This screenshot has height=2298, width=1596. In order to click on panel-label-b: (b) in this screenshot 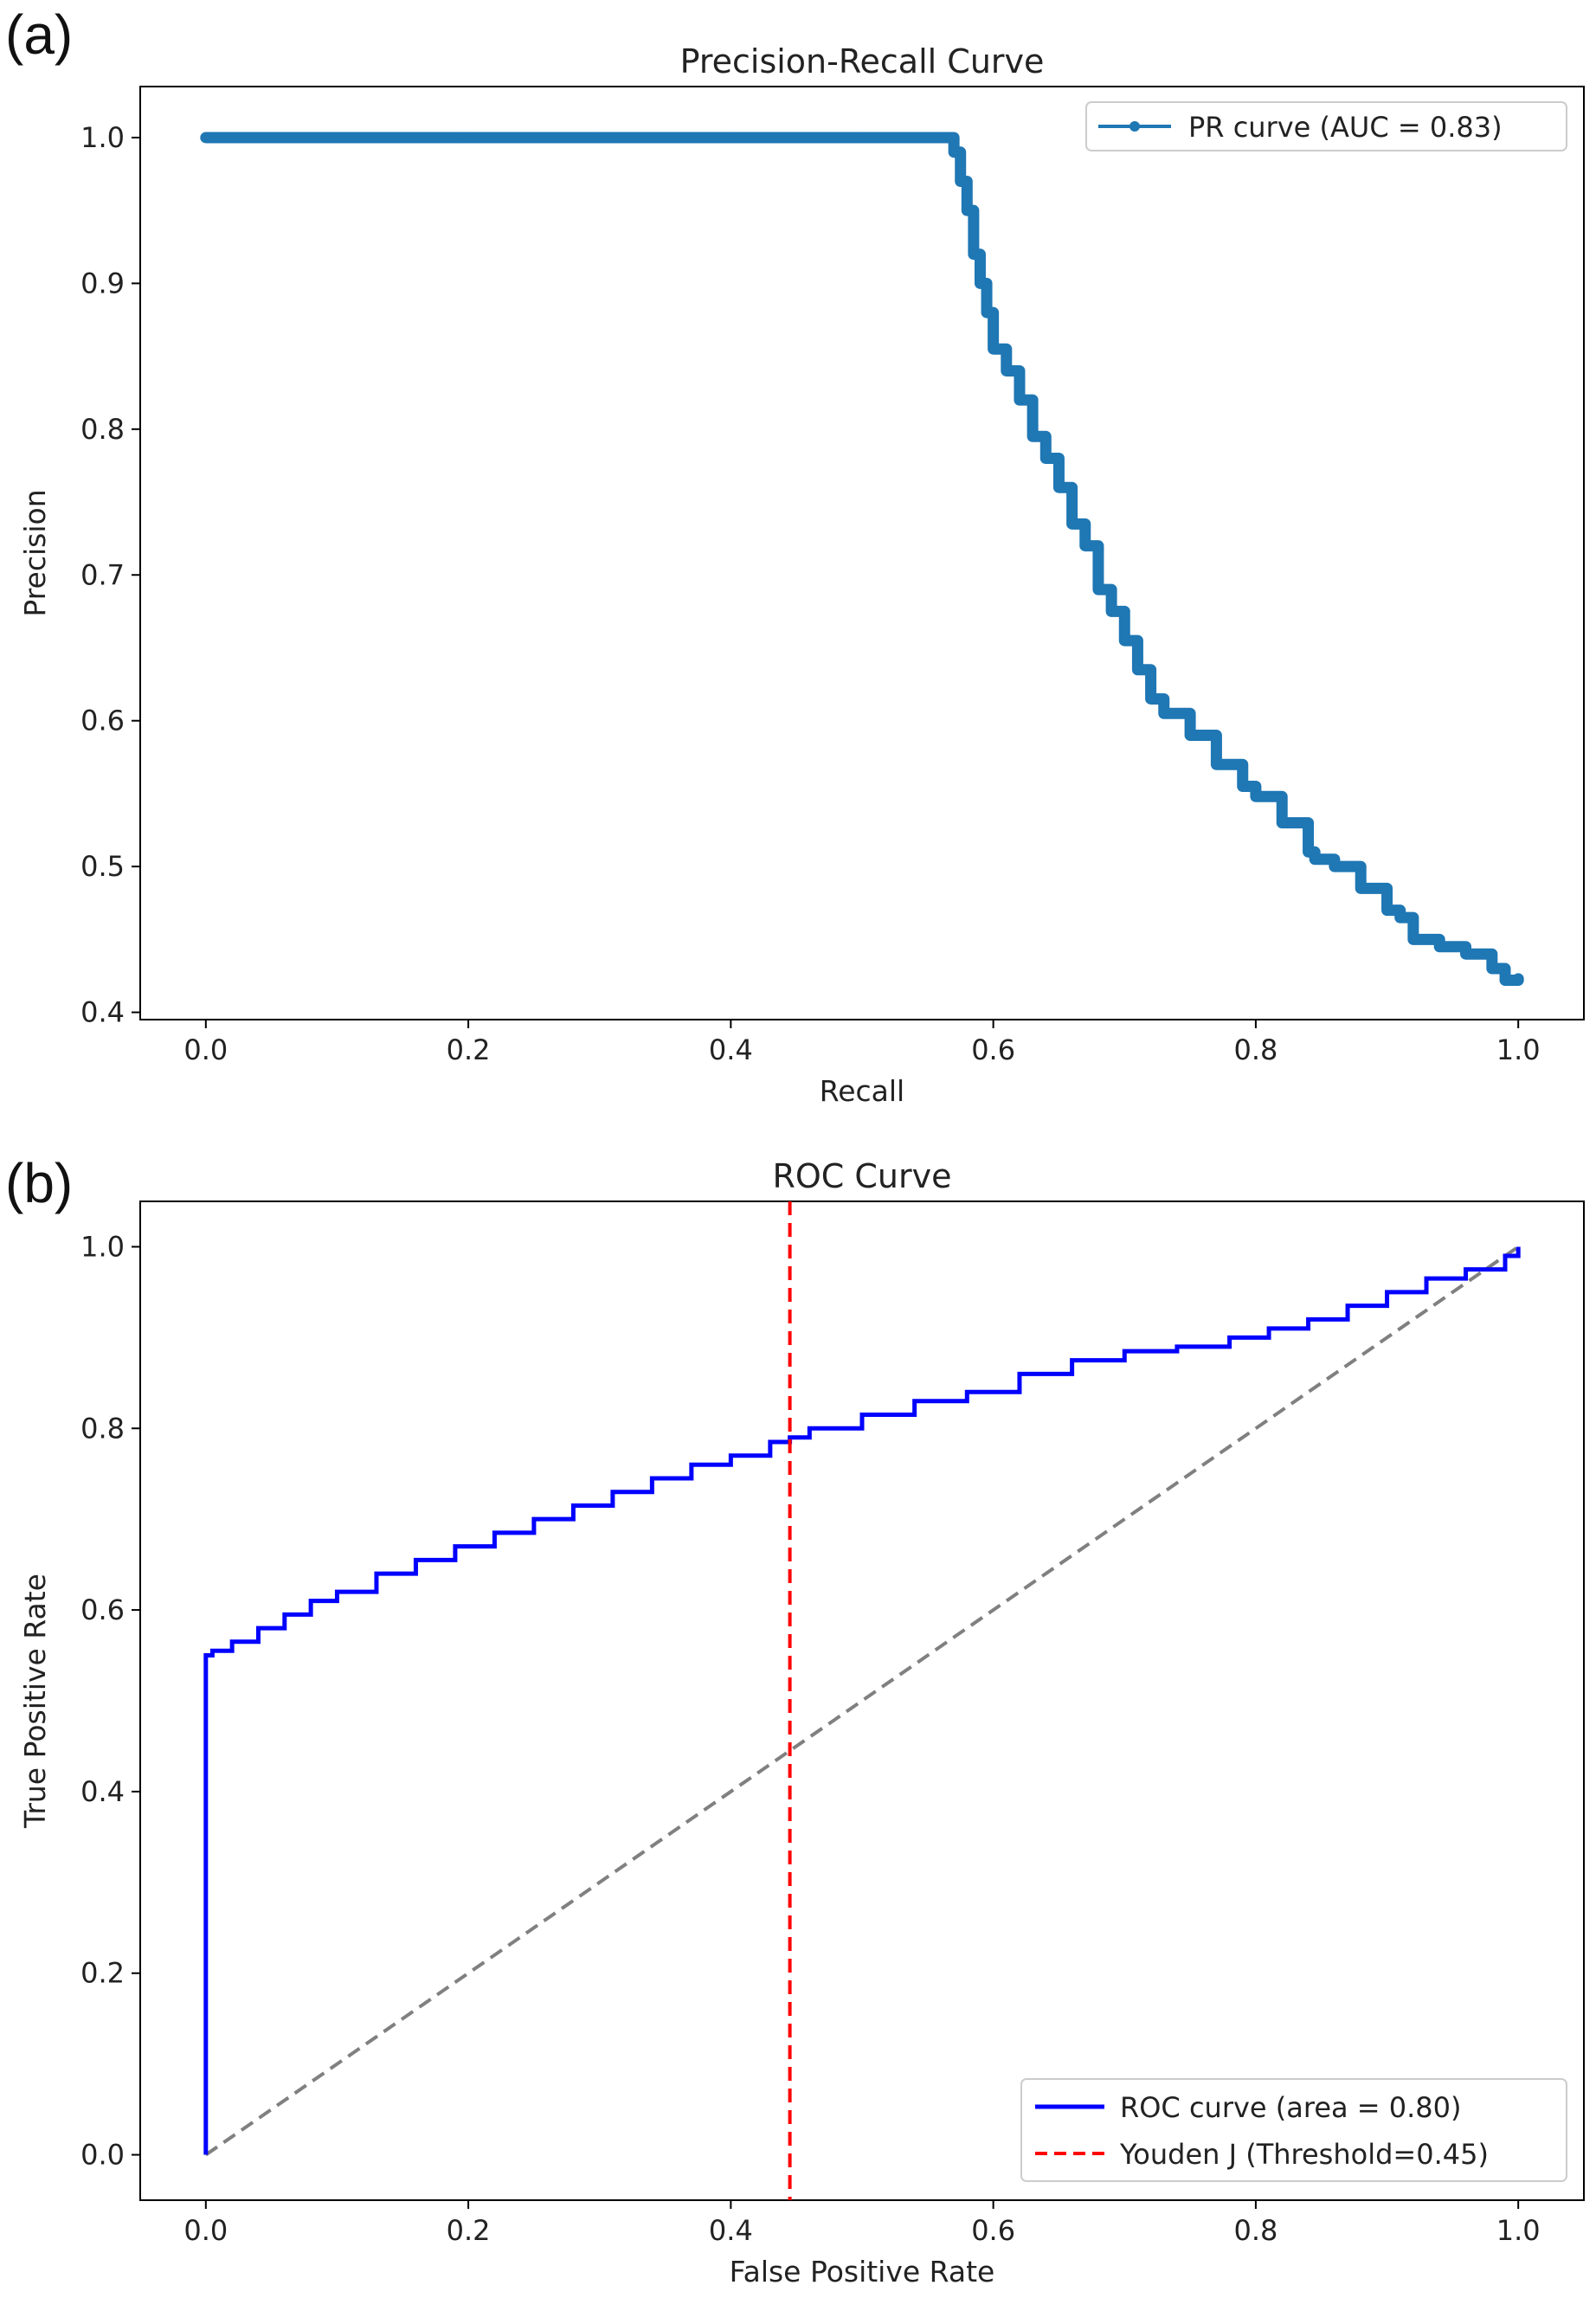, I will do `click(39, 1183)`.